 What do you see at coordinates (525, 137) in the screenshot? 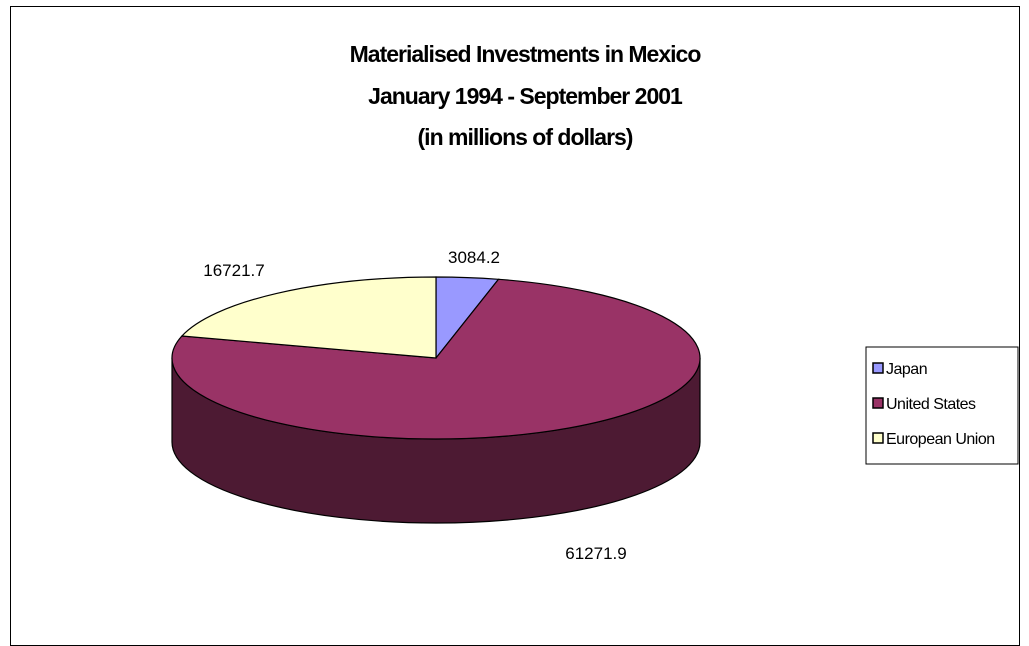
I see `chart-title-line-3: (in millions of dollars)` at bounding box center [525, 137].